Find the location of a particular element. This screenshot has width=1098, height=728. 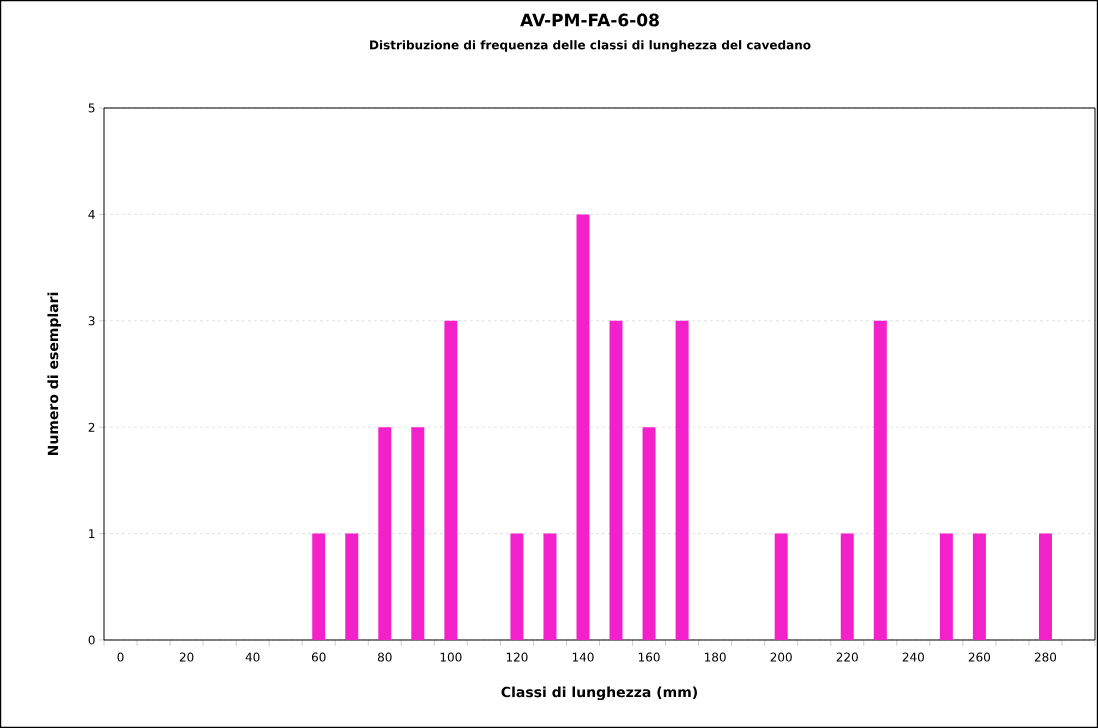

x-tick-label: 40 is located at coordinates (252, 657).